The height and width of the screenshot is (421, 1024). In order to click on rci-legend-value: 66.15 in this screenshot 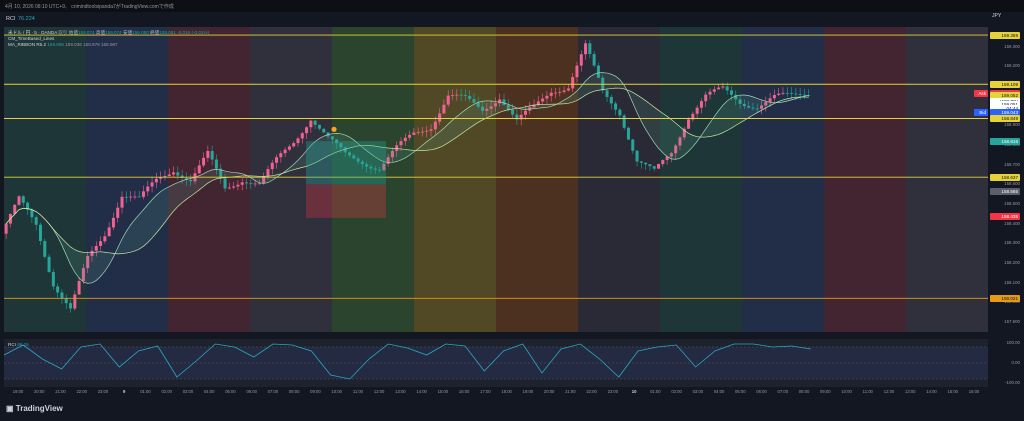, I will do `click(23, 344)`.